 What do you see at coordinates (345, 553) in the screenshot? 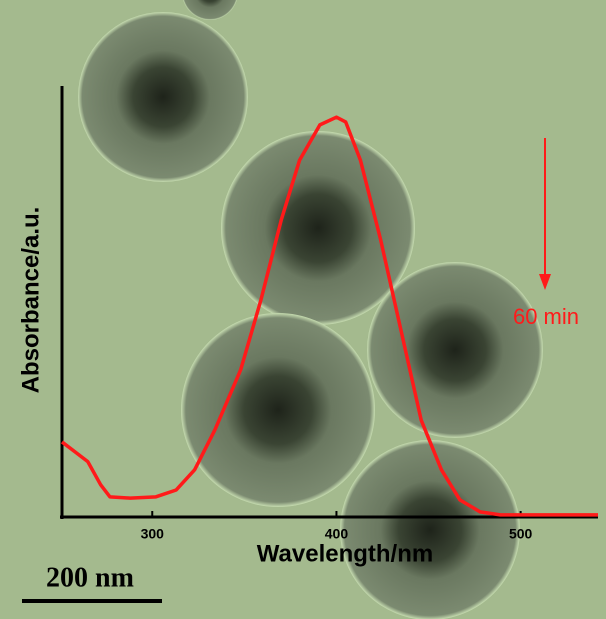
I see `x-axis-label: Wavelength/nm` at bounding box center [345, 553].